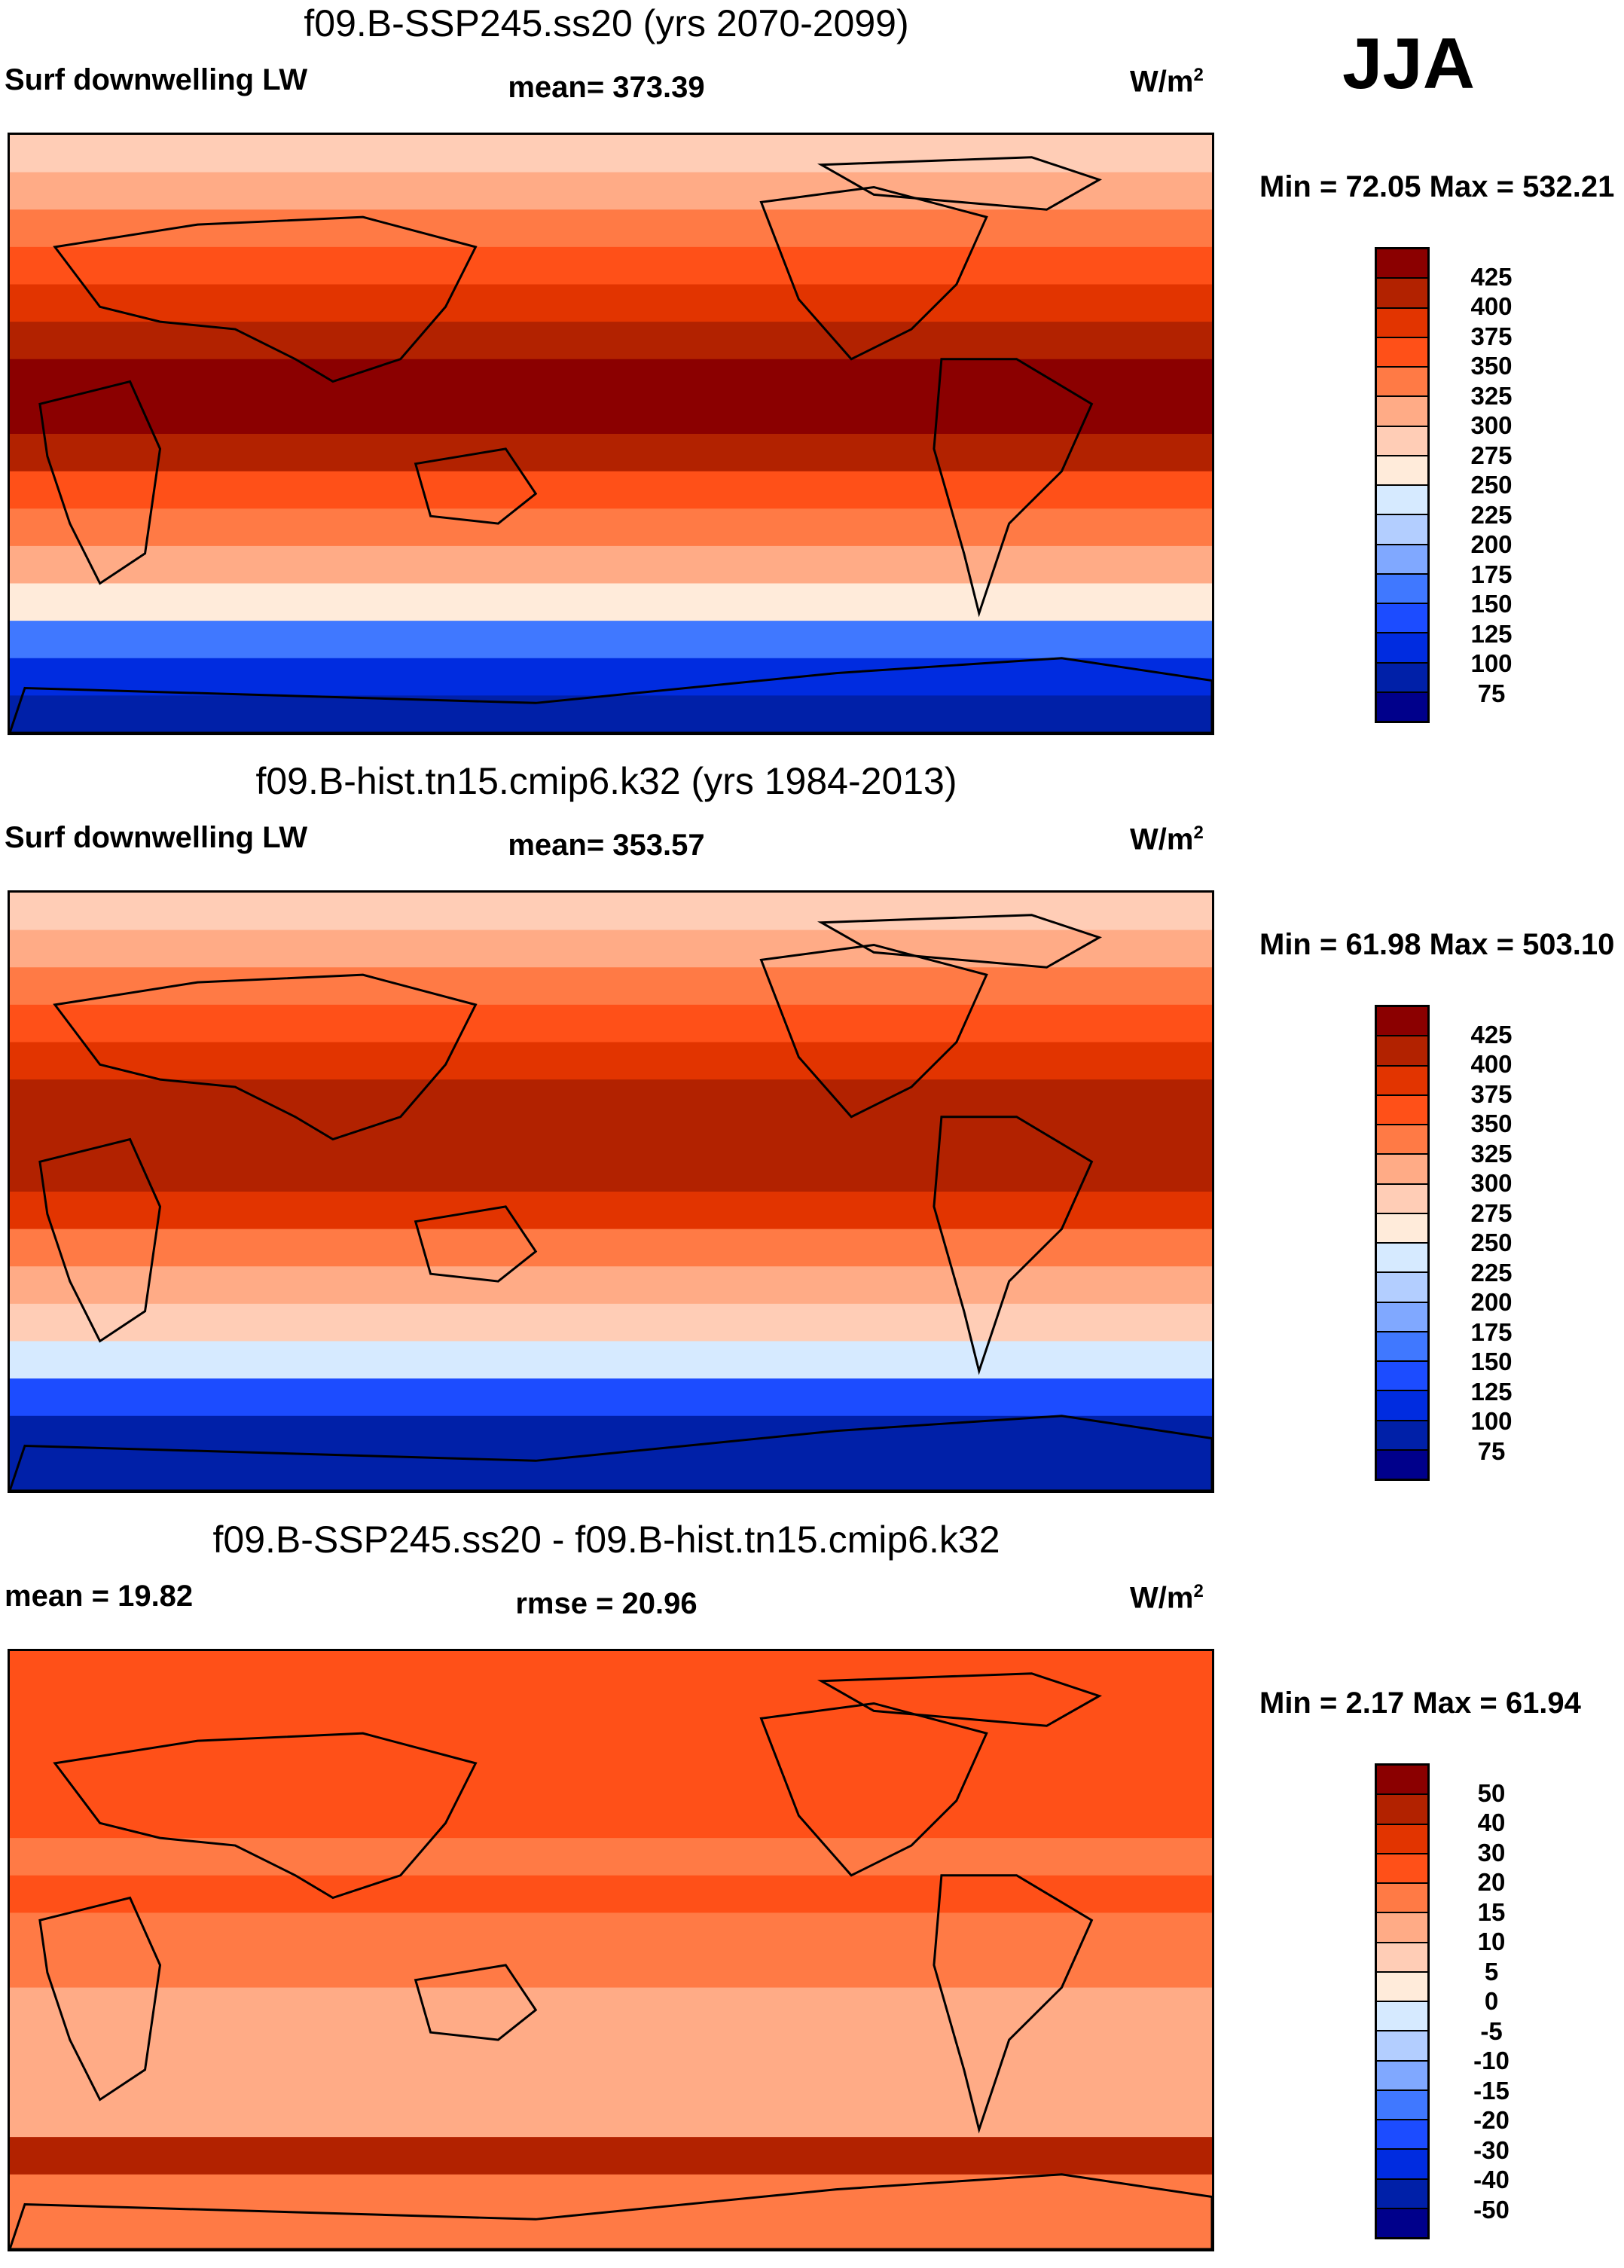 This screenshot has width=1624, height=2268. Describe the element at coordinates (1162, 1598) in the screenshot. I see `units-text: W/m` at that location.